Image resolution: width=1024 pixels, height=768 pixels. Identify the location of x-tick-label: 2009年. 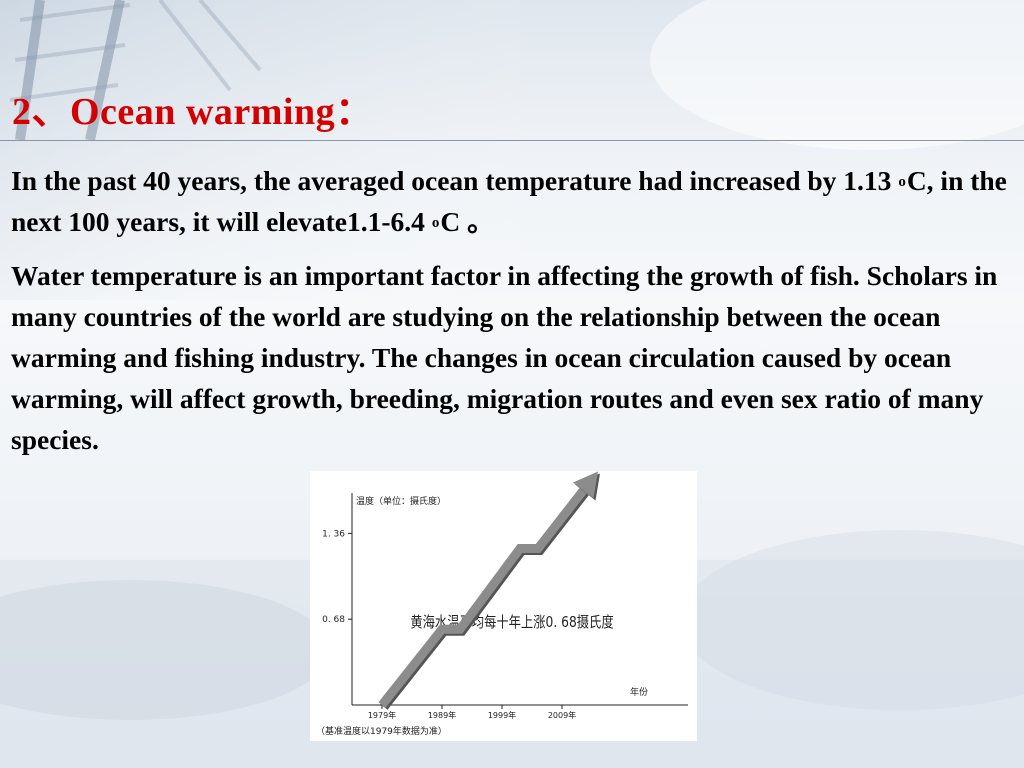
(562, 715).